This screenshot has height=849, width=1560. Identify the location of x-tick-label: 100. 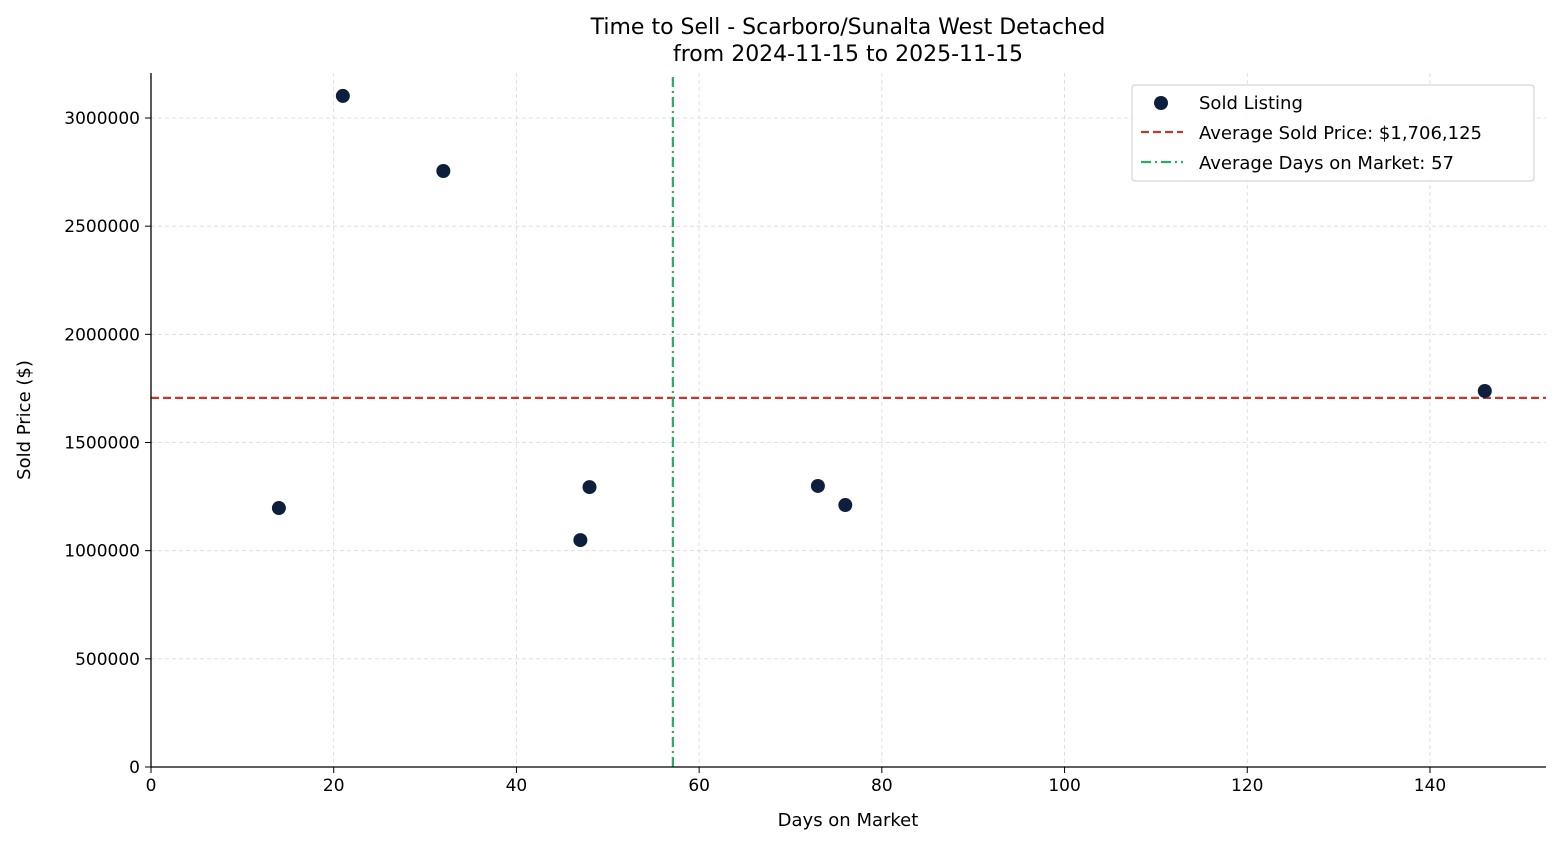
(1064, 786).